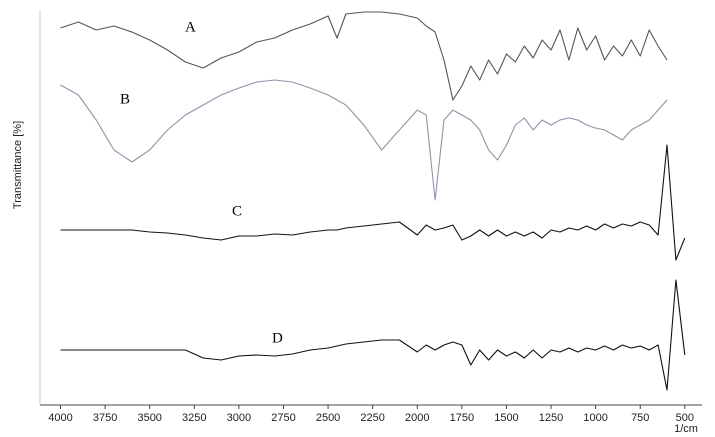  What do you see at coordinates (239, 418) in the screenshot?
I see `x-tick-label: 3000` at bounding box center [239, 418].